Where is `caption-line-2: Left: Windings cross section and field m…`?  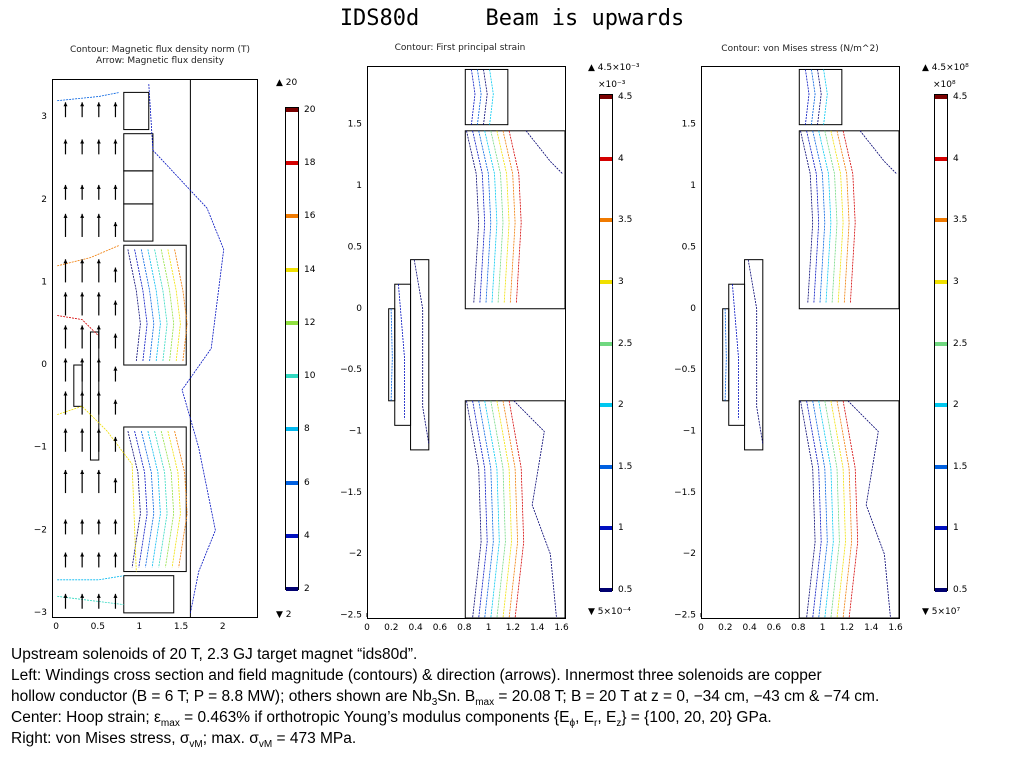 caption-line-2: Left: Windings cross section and field m… is located at coordinates (513, 675).